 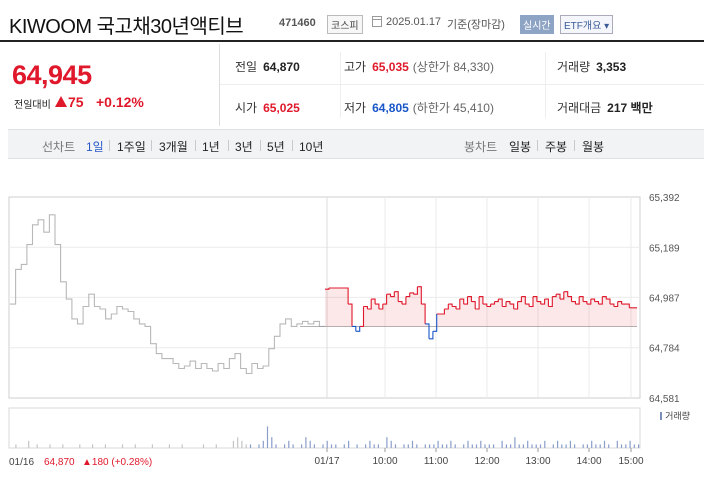 What do you see at coordinates (281, 108) in the screenshot?
I see `open-value: 65,025` at bounding box center [281, 108].